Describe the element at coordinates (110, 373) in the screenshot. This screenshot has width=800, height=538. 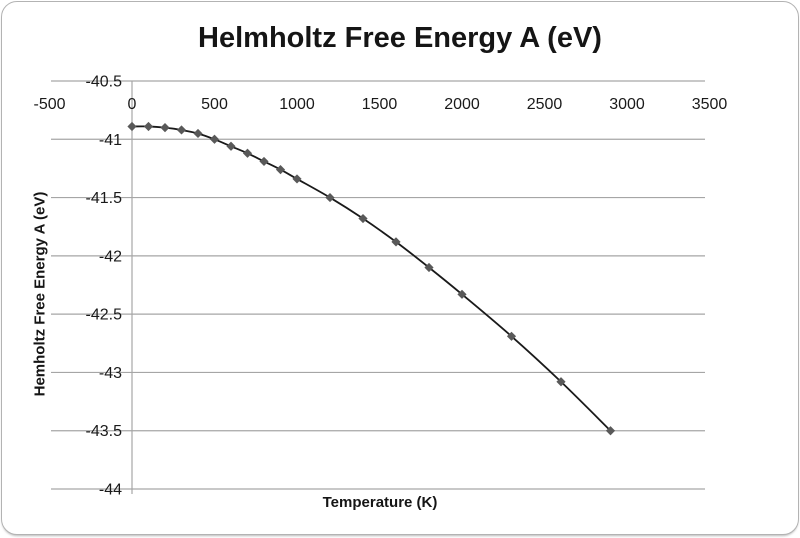
I see `y-tick-label: -43` at that location.